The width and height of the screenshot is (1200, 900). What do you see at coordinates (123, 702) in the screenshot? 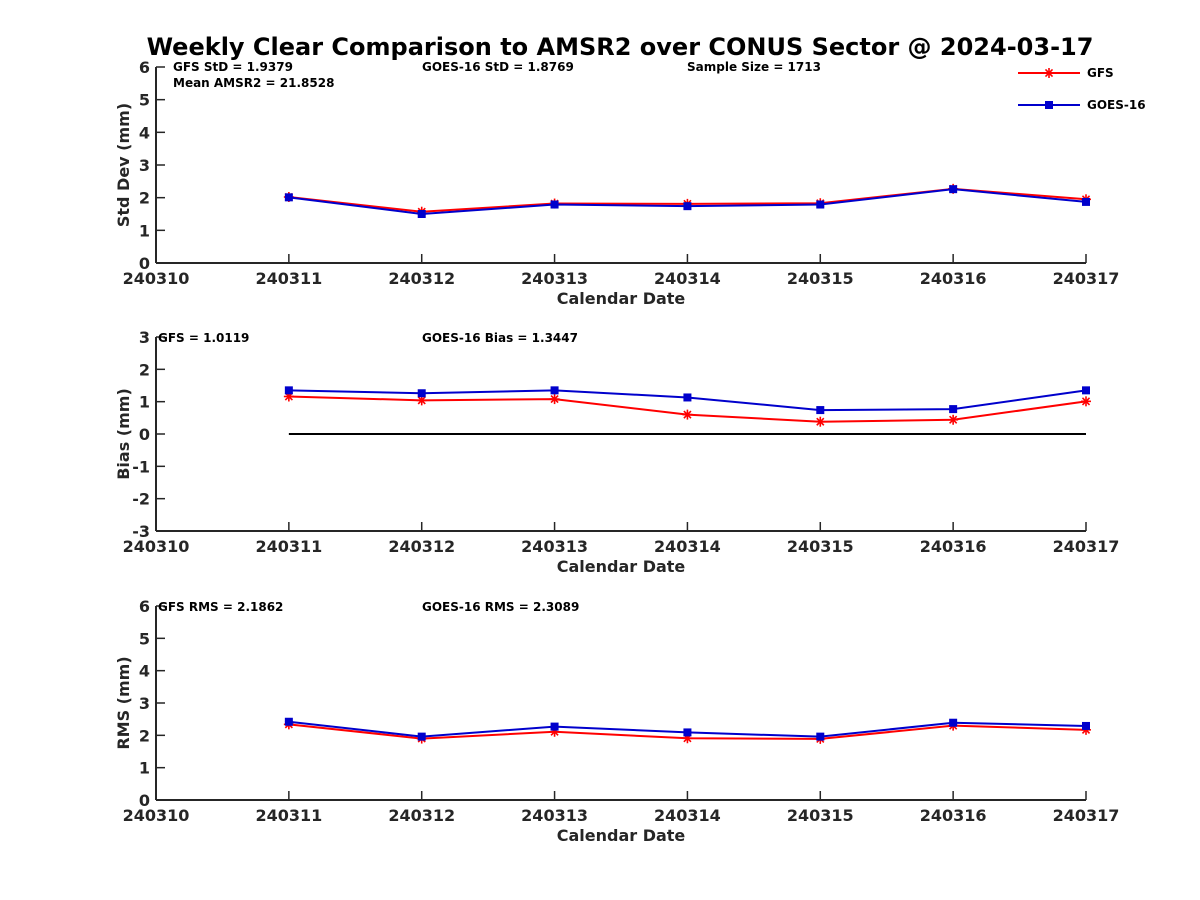
I see `y-axis-label: RMS (mm)` at bounding box center [123, 702].